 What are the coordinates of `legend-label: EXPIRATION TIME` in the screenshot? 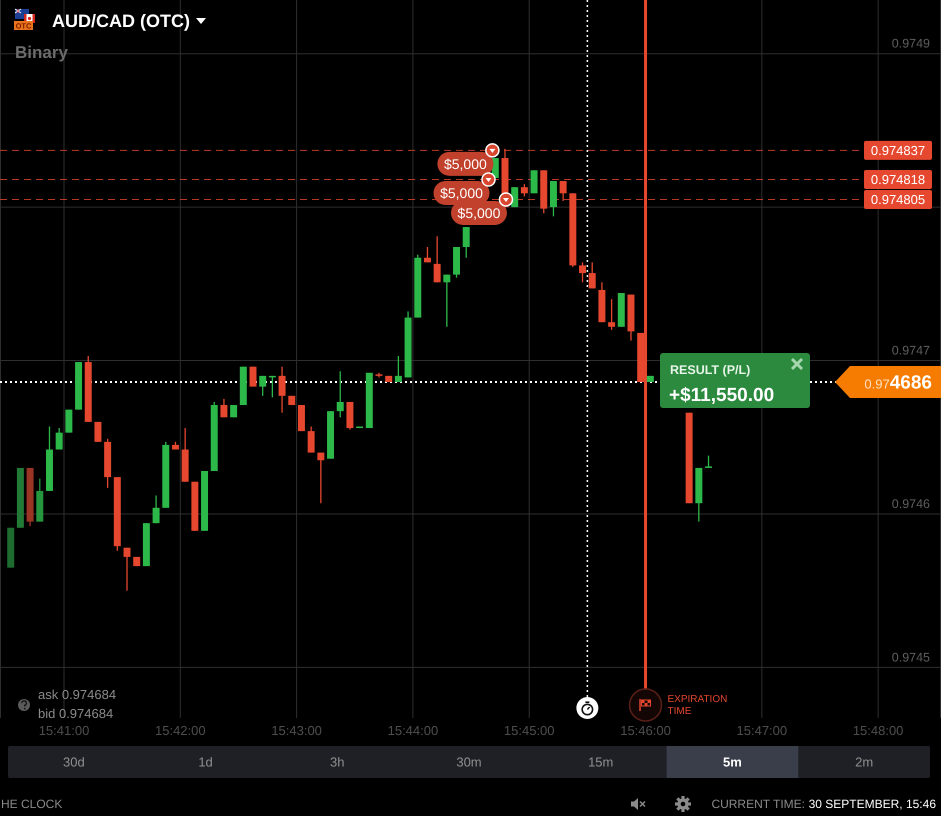 It's located at (698, 705).